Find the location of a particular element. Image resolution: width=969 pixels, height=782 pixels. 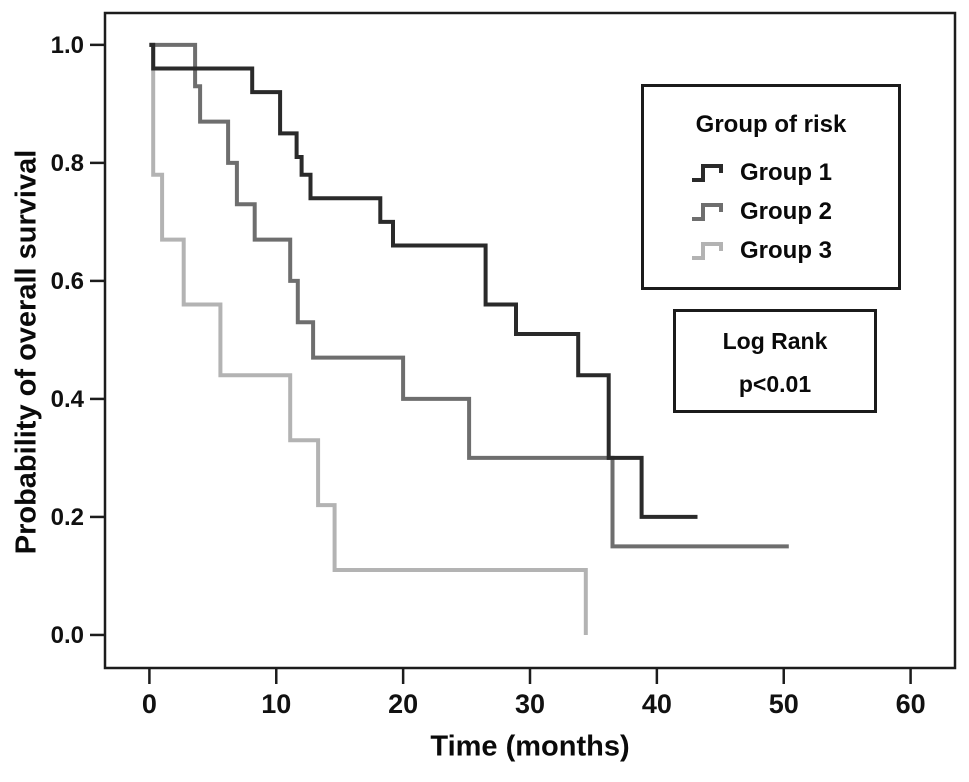

y-axis-title: Probability of overall survival is located at coordinates (26, 352).